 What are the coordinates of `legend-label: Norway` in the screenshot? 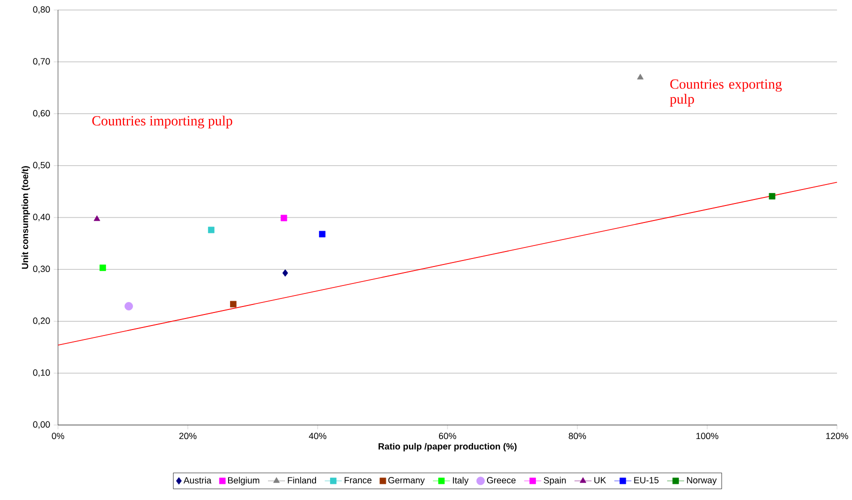 It's located at (702, 481).